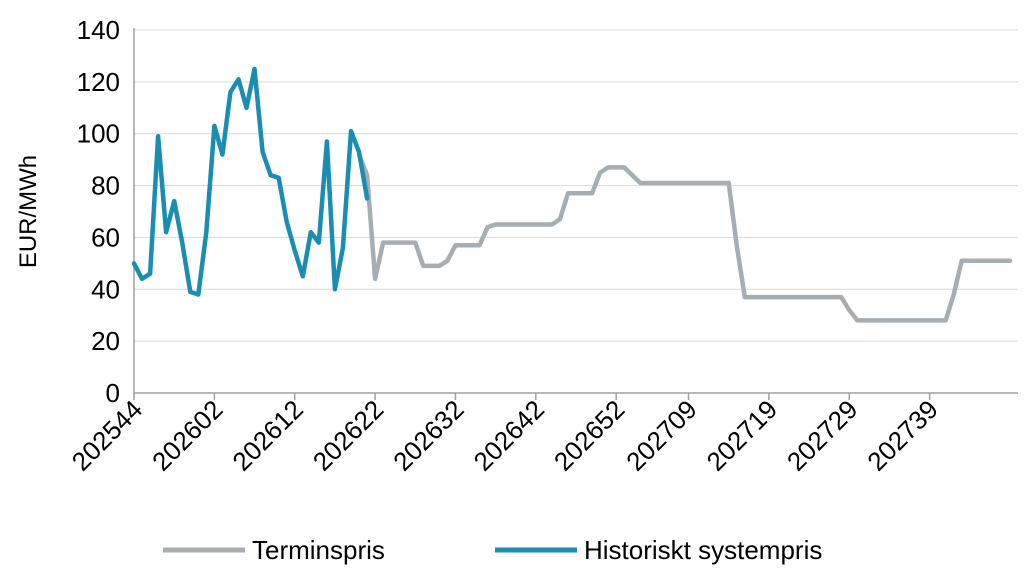  Describe the element at coordinates (589, 435) in the screenshot. I see `x-tick-label: 202652` at that location.